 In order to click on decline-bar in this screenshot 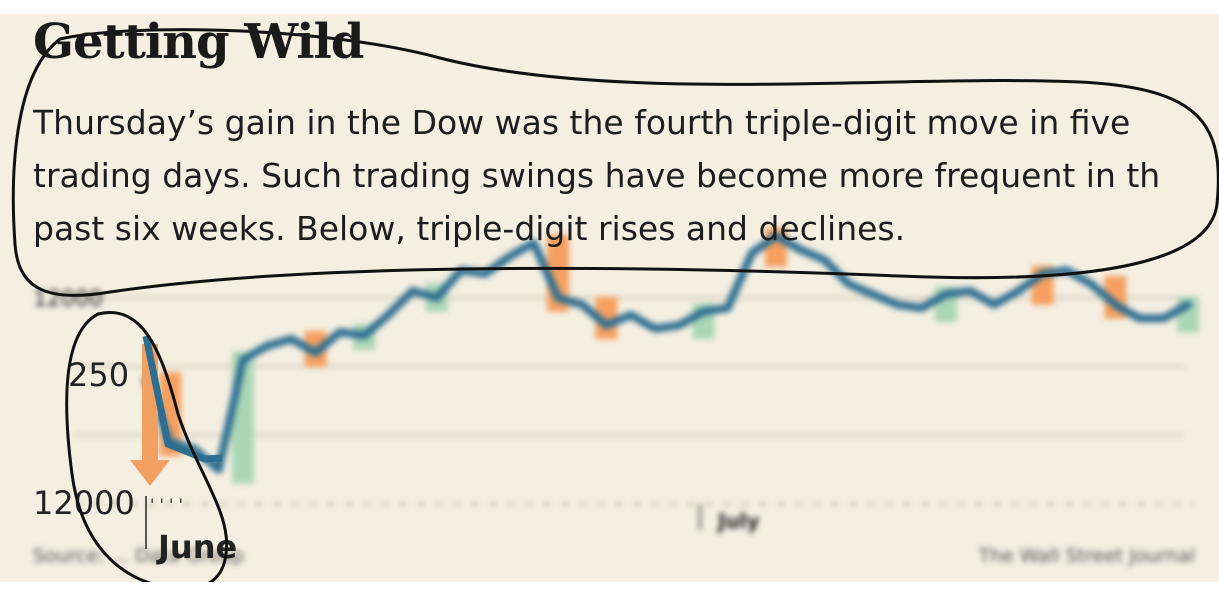, I will do `click(606, 318)`.